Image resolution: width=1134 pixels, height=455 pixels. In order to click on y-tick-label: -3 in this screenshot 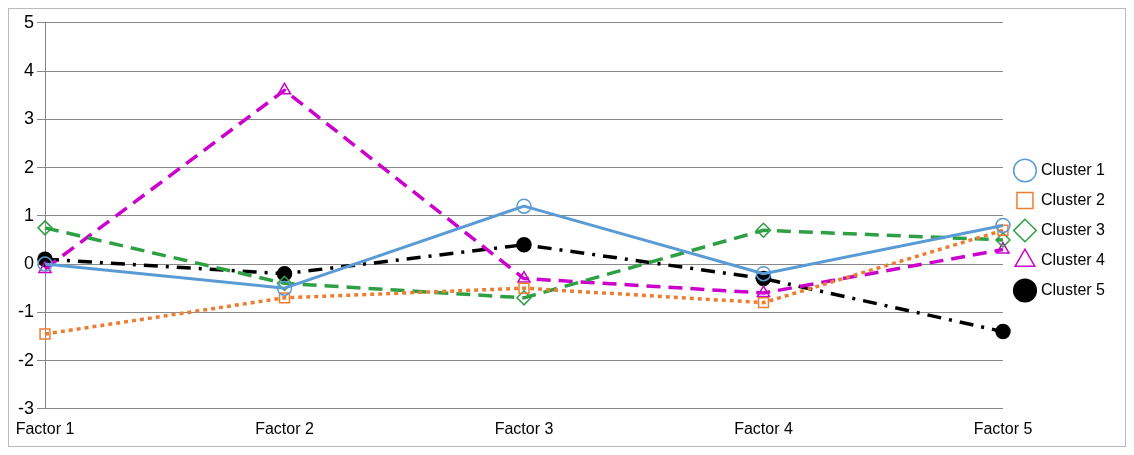, I will do `click(25, 407)`.